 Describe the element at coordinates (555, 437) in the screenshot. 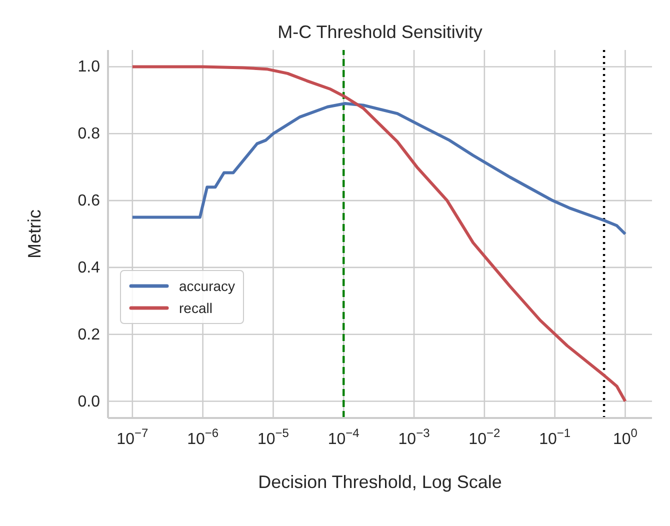

I see `x-tick-label: 10$^{−1}$` at that location.